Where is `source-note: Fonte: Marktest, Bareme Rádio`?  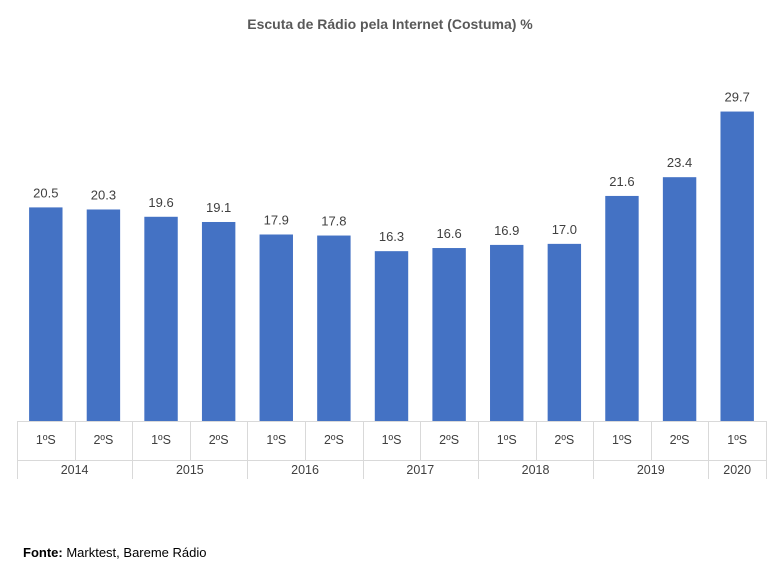
source-note: Fonte: Marktest, Bareme Rádio is located at coordinates (115, 552).